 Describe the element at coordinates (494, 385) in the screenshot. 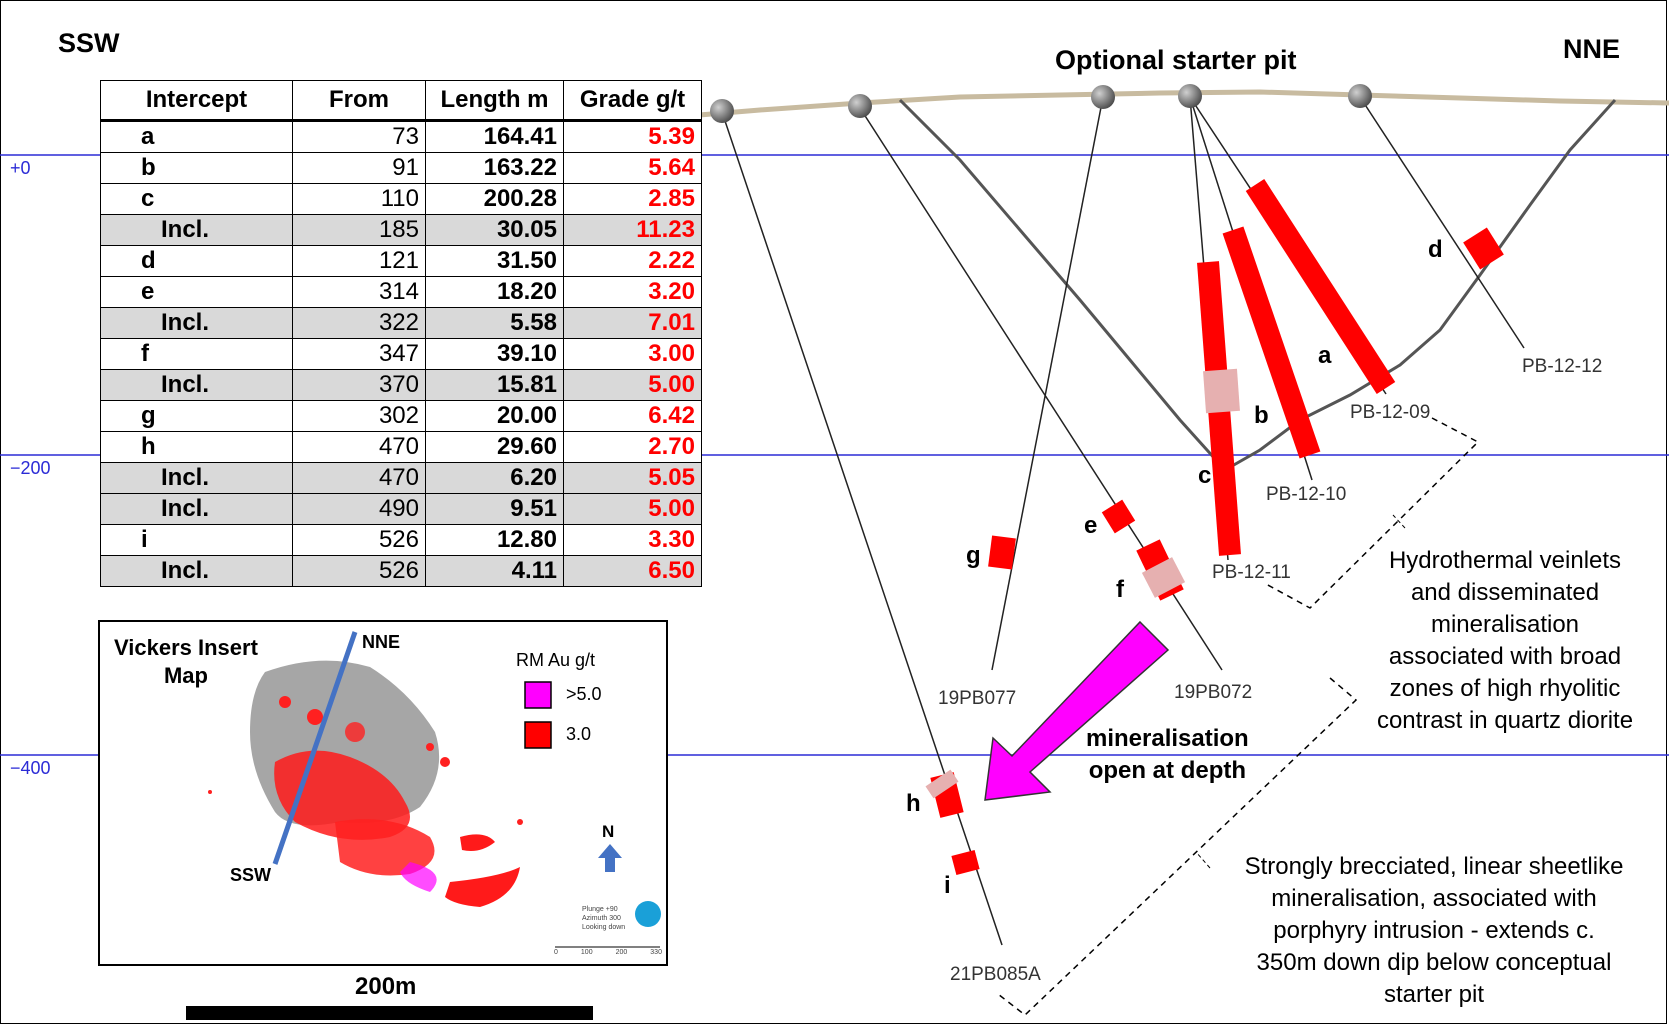

I see `cell-length: 15.81` at that location.